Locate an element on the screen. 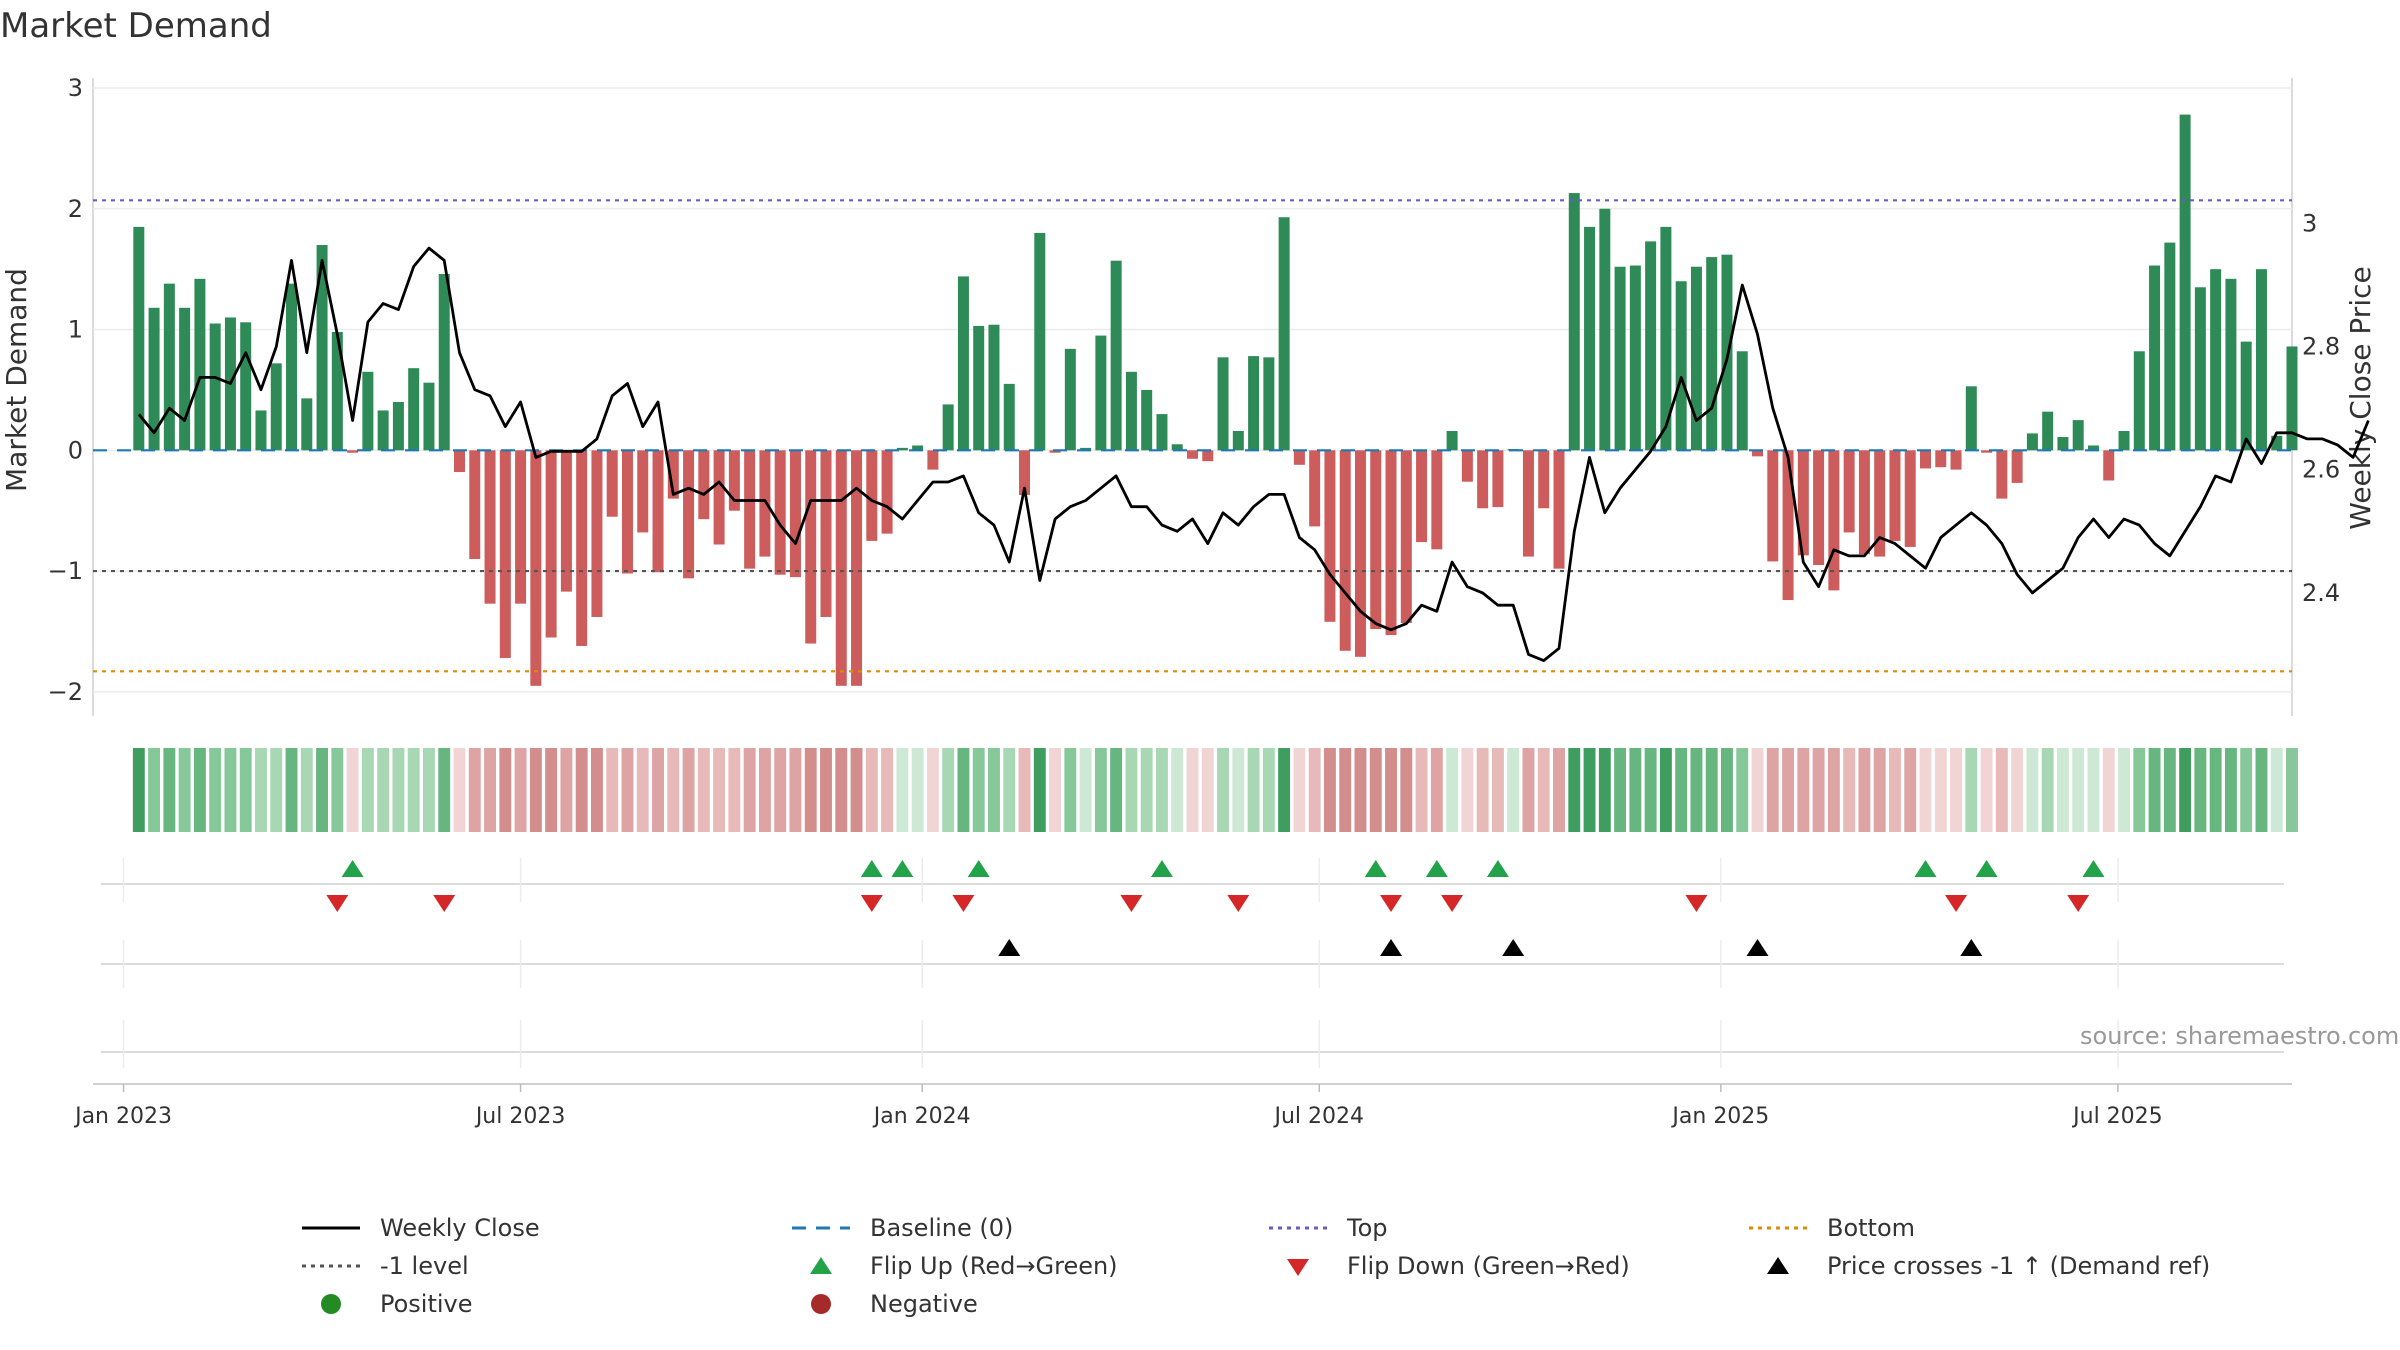 The width and height of the screenshot is (2400, 1350). x-tick-label: Jan 2024 is located at coordinates (921, 1116).